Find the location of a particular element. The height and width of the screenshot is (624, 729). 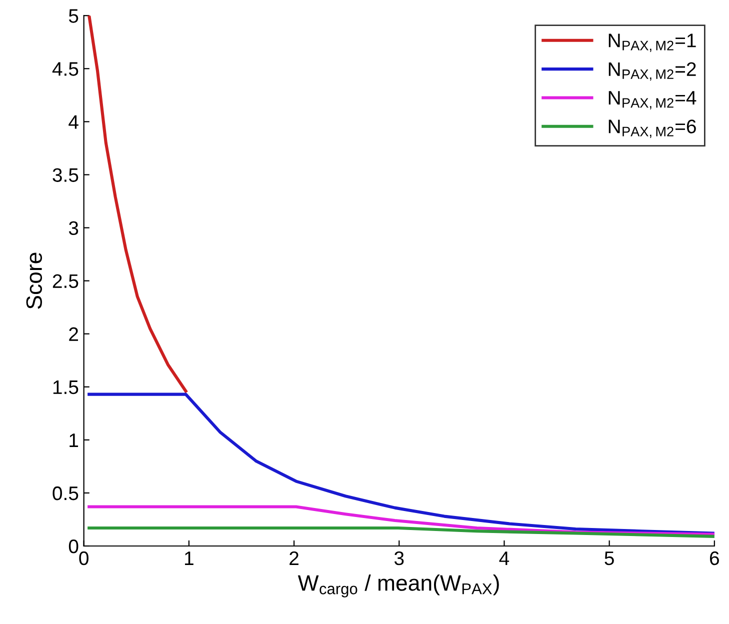

y-tick-label: 0.5 is located at coordinates (65, 493).